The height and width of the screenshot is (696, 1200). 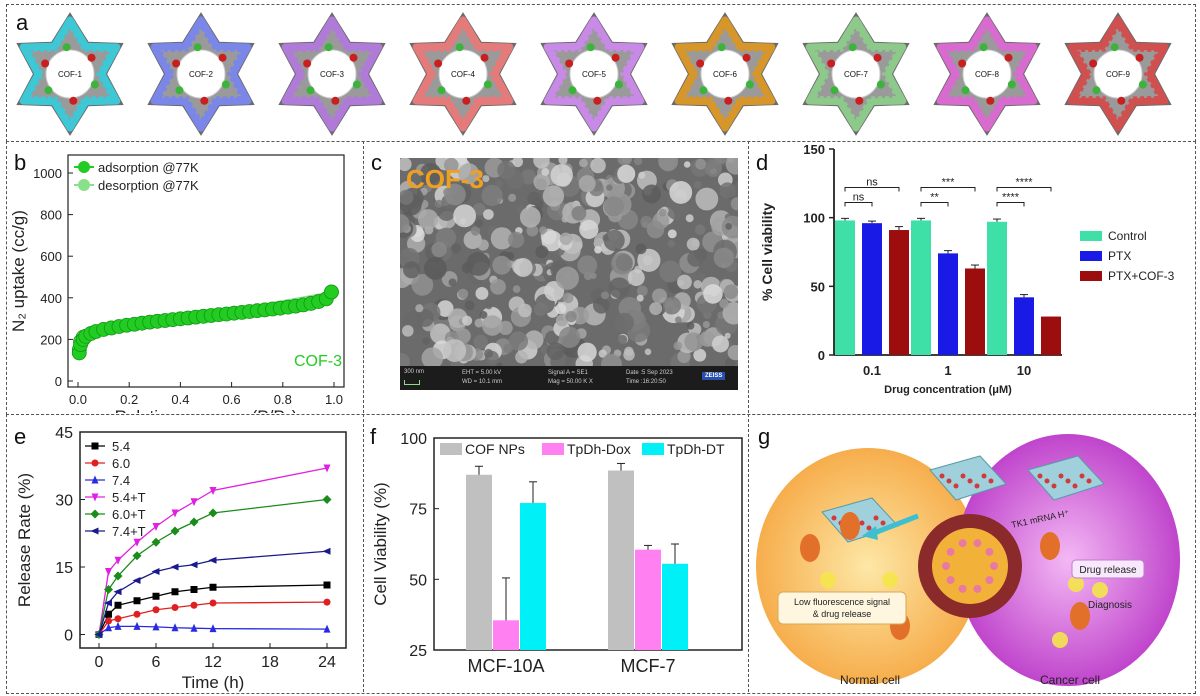 What do you see at coordinates (1108, 569) in the screenshot?
I see `drug-release-box` at bounding box center [1108, 569].